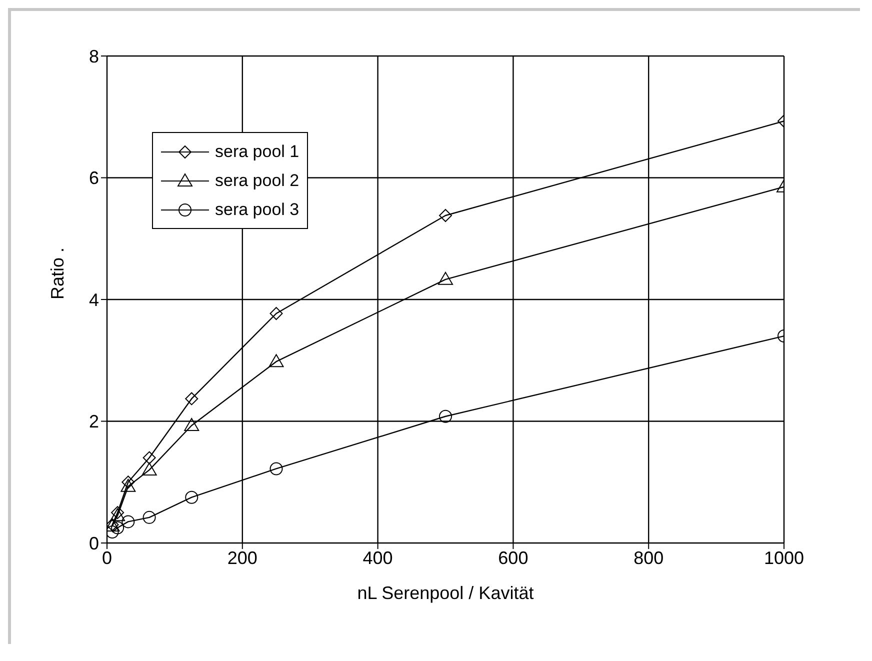 The height and width of the screenshot is (661, 872). Describe the element at coordinates (784, 558) in the screenshot. I see `x-tick-label: 1000` at that location.